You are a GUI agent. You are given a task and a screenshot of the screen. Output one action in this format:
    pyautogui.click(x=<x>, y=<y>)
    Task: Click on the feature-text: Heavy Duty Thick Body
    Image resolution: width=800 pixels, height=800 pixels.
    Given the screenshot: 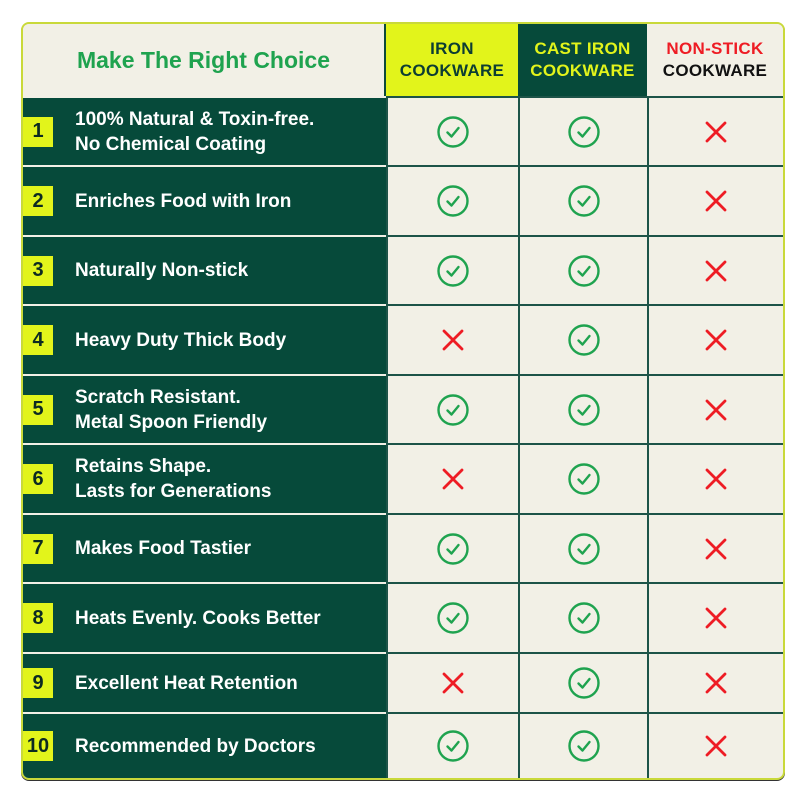 What is the action you would take?
    pyautogui.click(x=180, y=340)
    